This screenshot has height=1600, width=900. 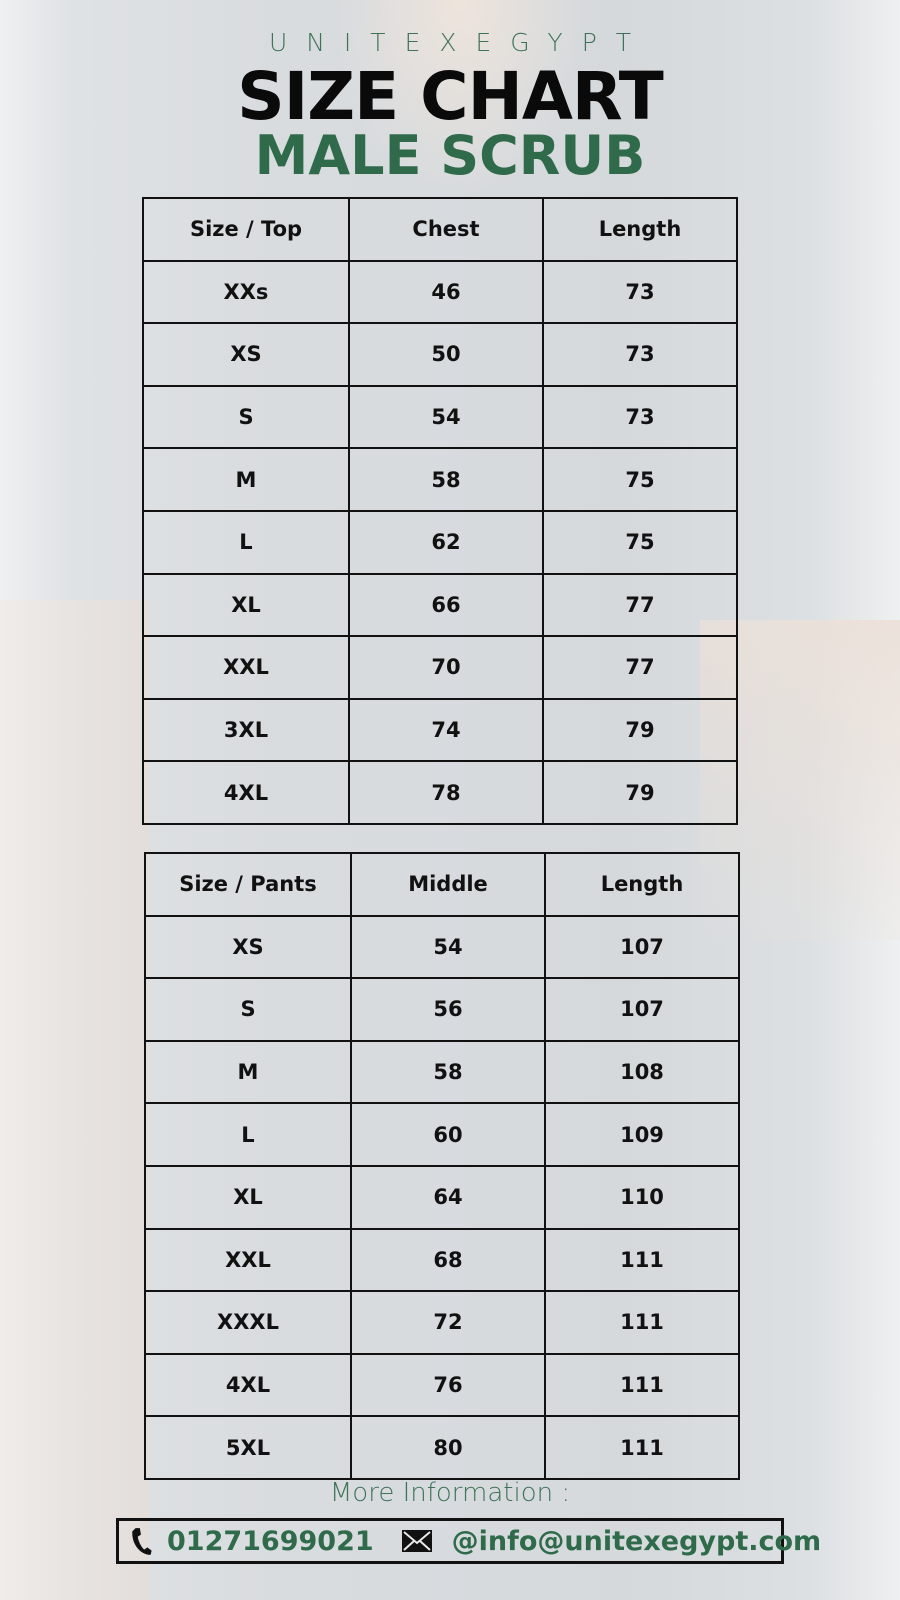 I want to click on length-cell: 110, so click(x=642, y=1197).